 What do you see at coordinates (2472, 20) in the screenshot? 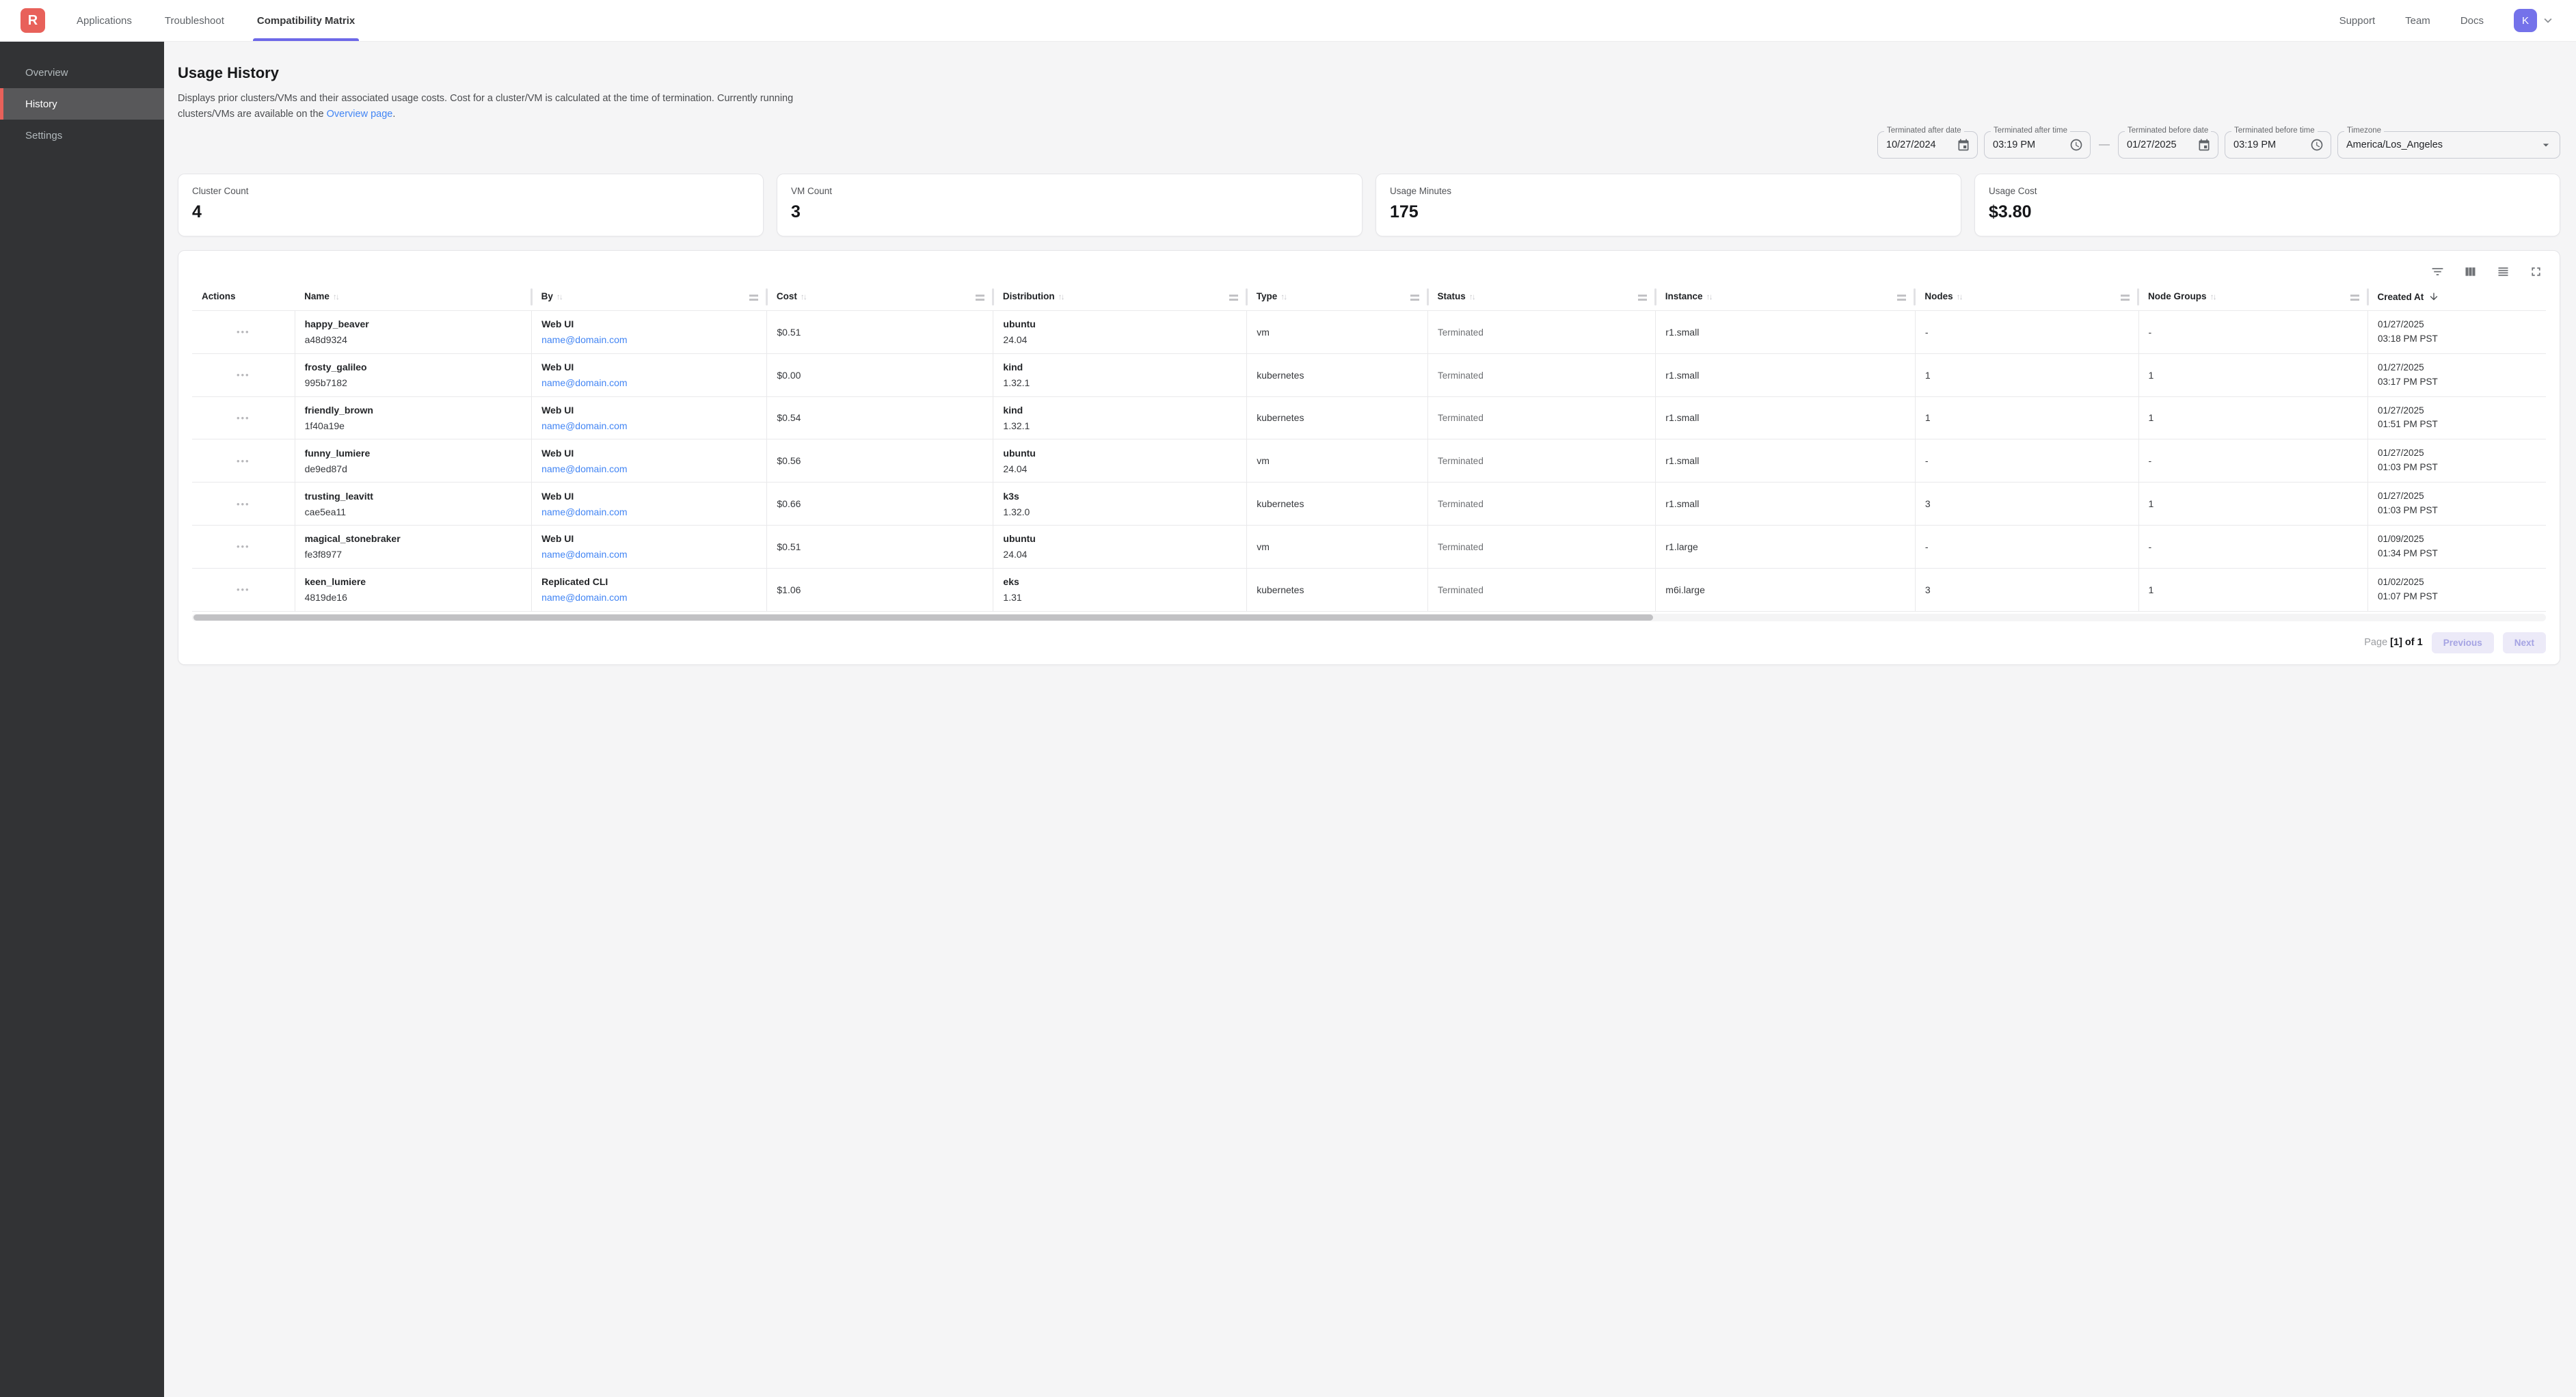
I see `nav-link-docs: Docs` at bounding box center [2472, 20].